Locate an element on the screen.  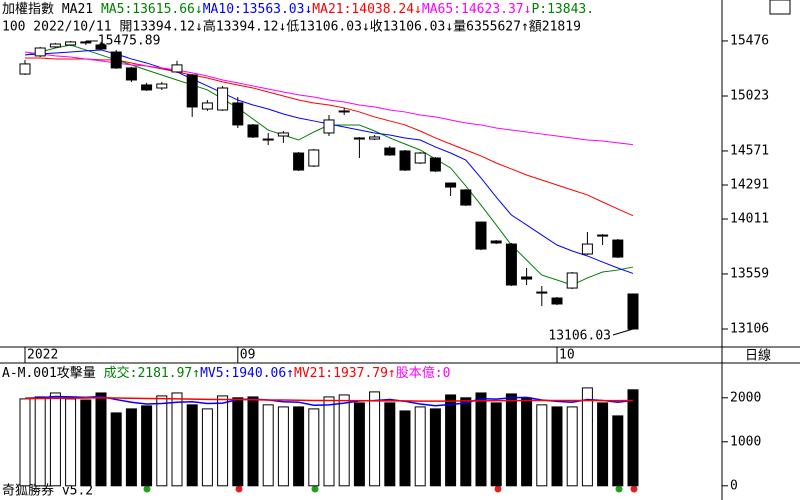
header-segment: MV5:1940.06↑ is located at coordinates (247, 373).